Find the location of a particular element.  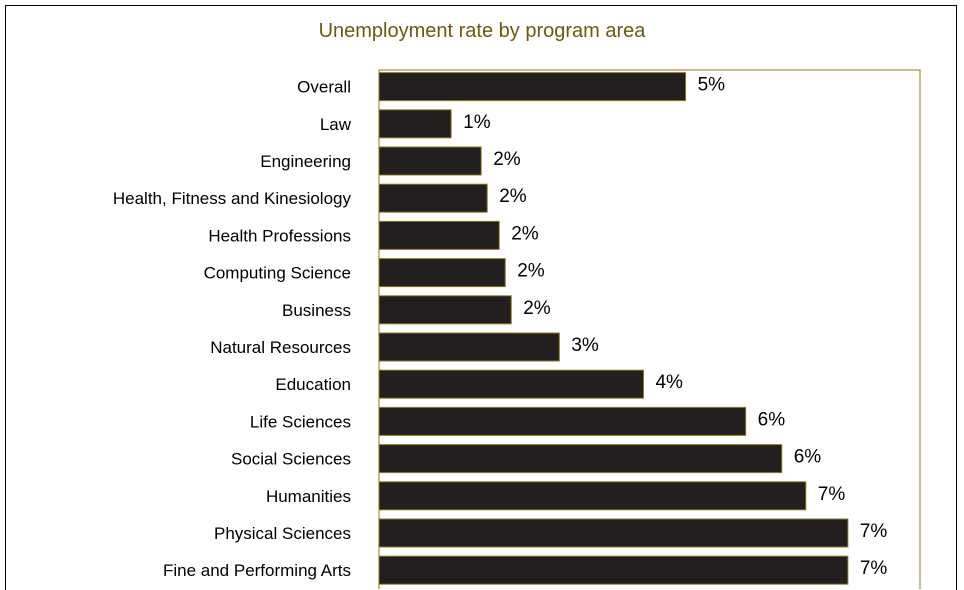

category-label: Health, Fitness and Kinesiology is located at coordinates (232, 198).